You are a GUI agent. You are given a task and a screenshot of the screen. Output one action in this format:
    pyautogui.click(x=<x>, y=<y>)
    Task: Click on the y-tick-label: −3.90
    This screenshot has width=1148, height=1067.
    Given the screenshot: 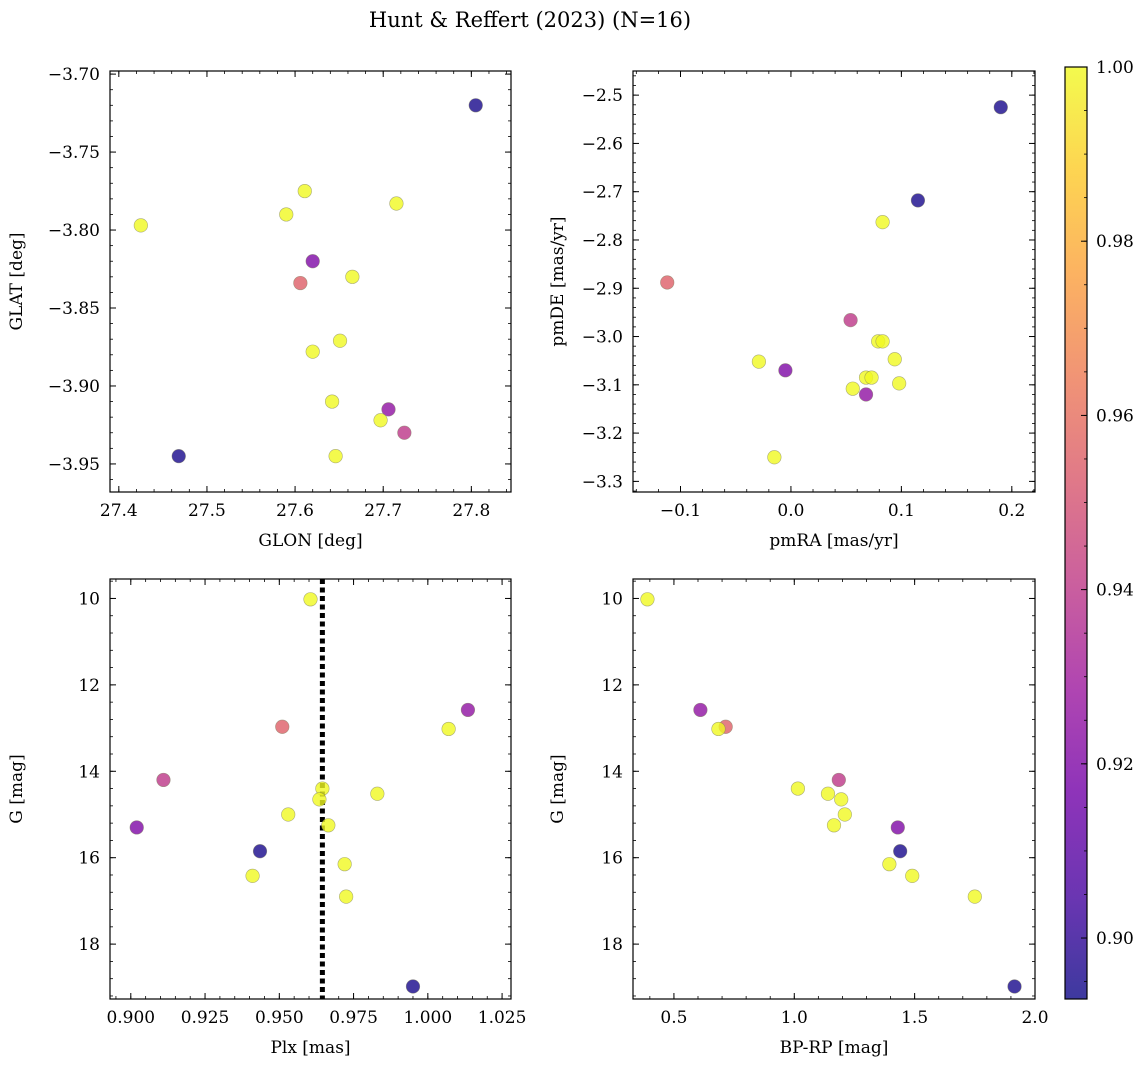 What is the action you would take?
    pyautogui.click(x=74, y=387)
    